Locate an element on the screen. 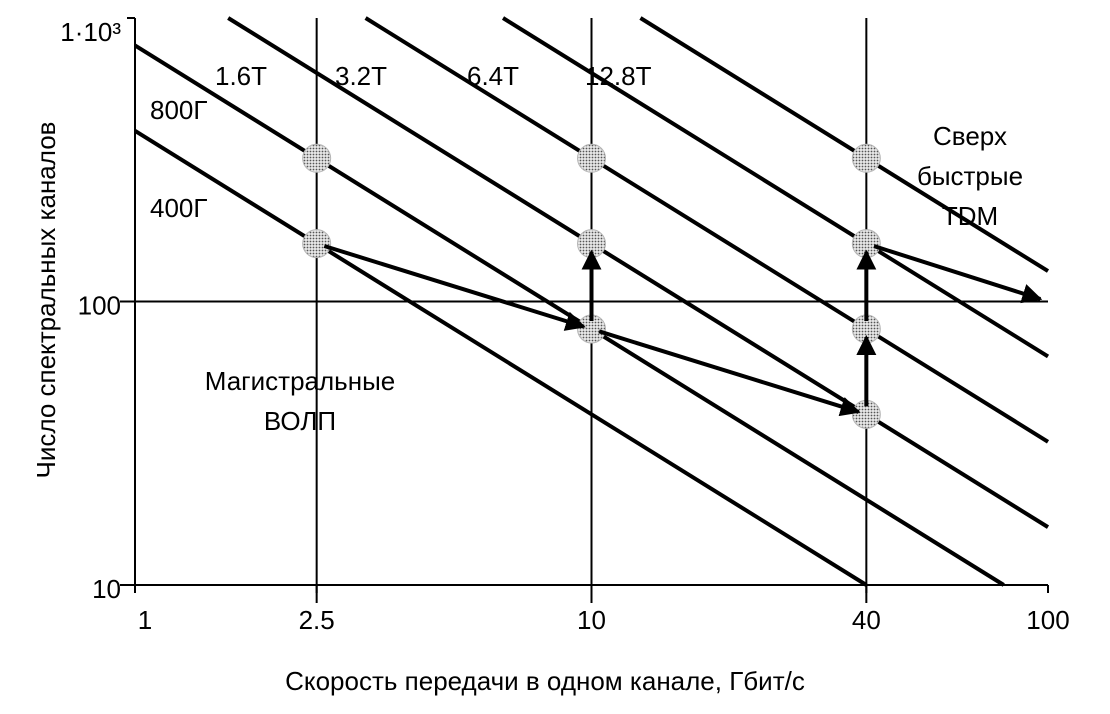 This screenshot has width=1110, height=714. y-tick-label: 1·10³ is located at coordinates (90, 32).